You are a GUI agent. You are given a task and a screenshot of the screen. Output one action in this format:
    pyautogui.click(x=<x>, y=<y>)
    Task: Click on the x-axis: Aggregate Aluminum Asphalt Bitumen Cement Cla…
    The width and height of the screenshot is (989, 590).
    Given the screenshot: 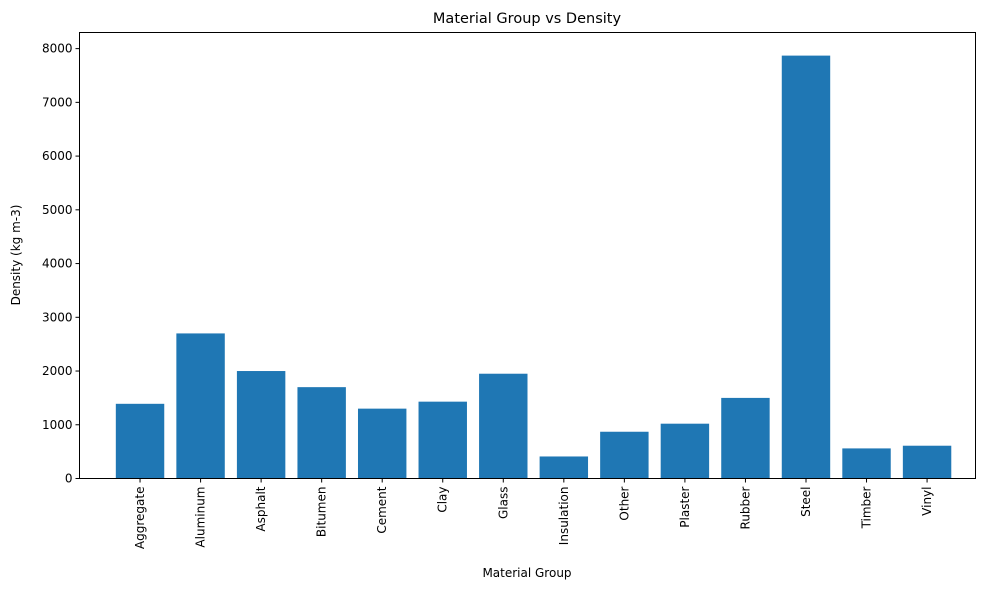 What is the action you would take?
    pyautogui.click(x=533, y=514)
    